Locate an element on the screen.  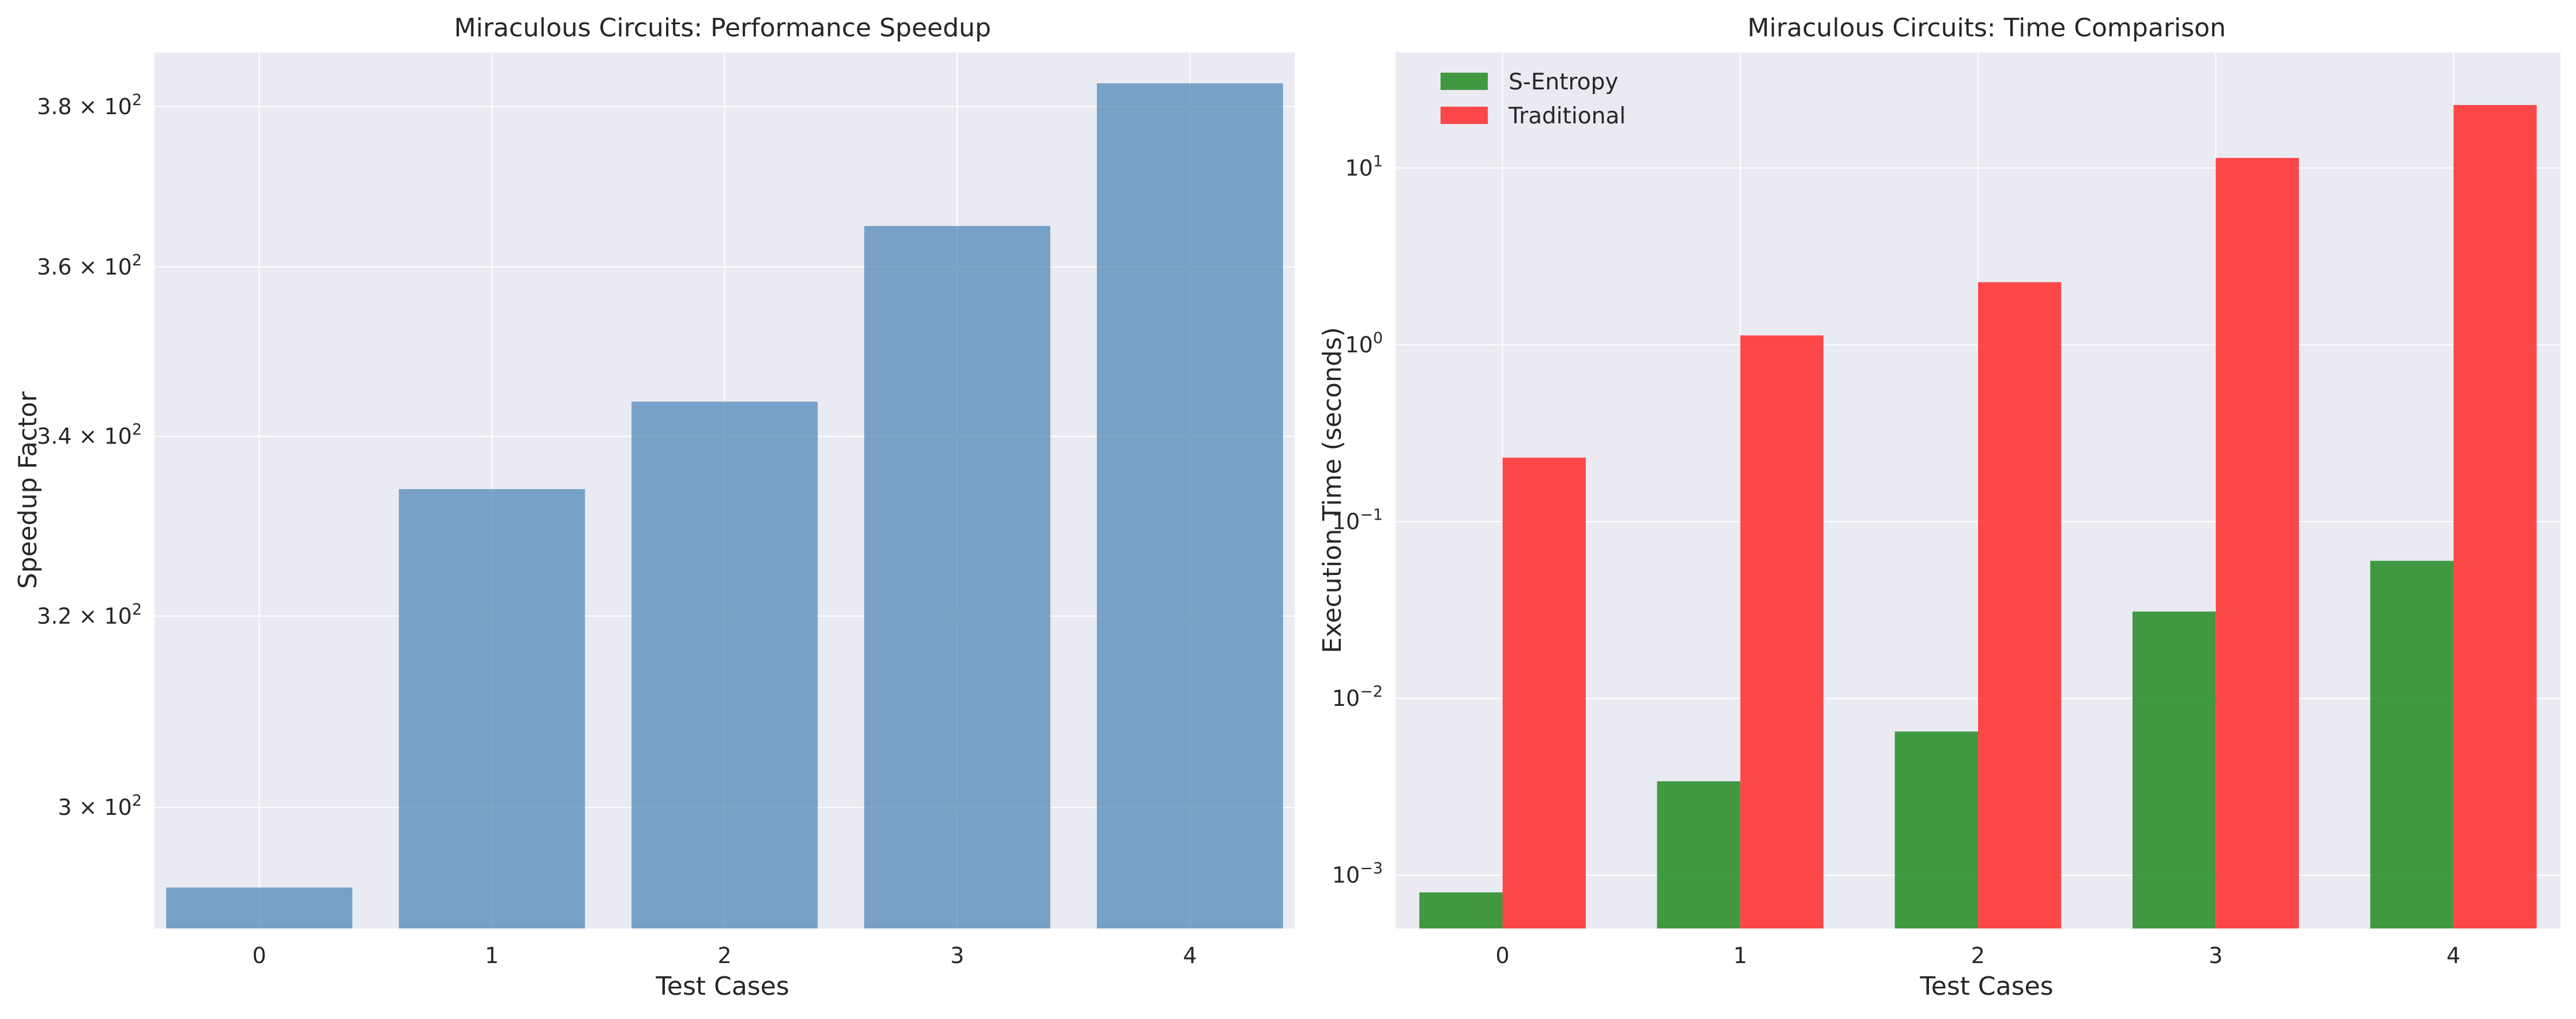
time-y-tick-label: 10⁰ is located at coordinates (1364, 343).